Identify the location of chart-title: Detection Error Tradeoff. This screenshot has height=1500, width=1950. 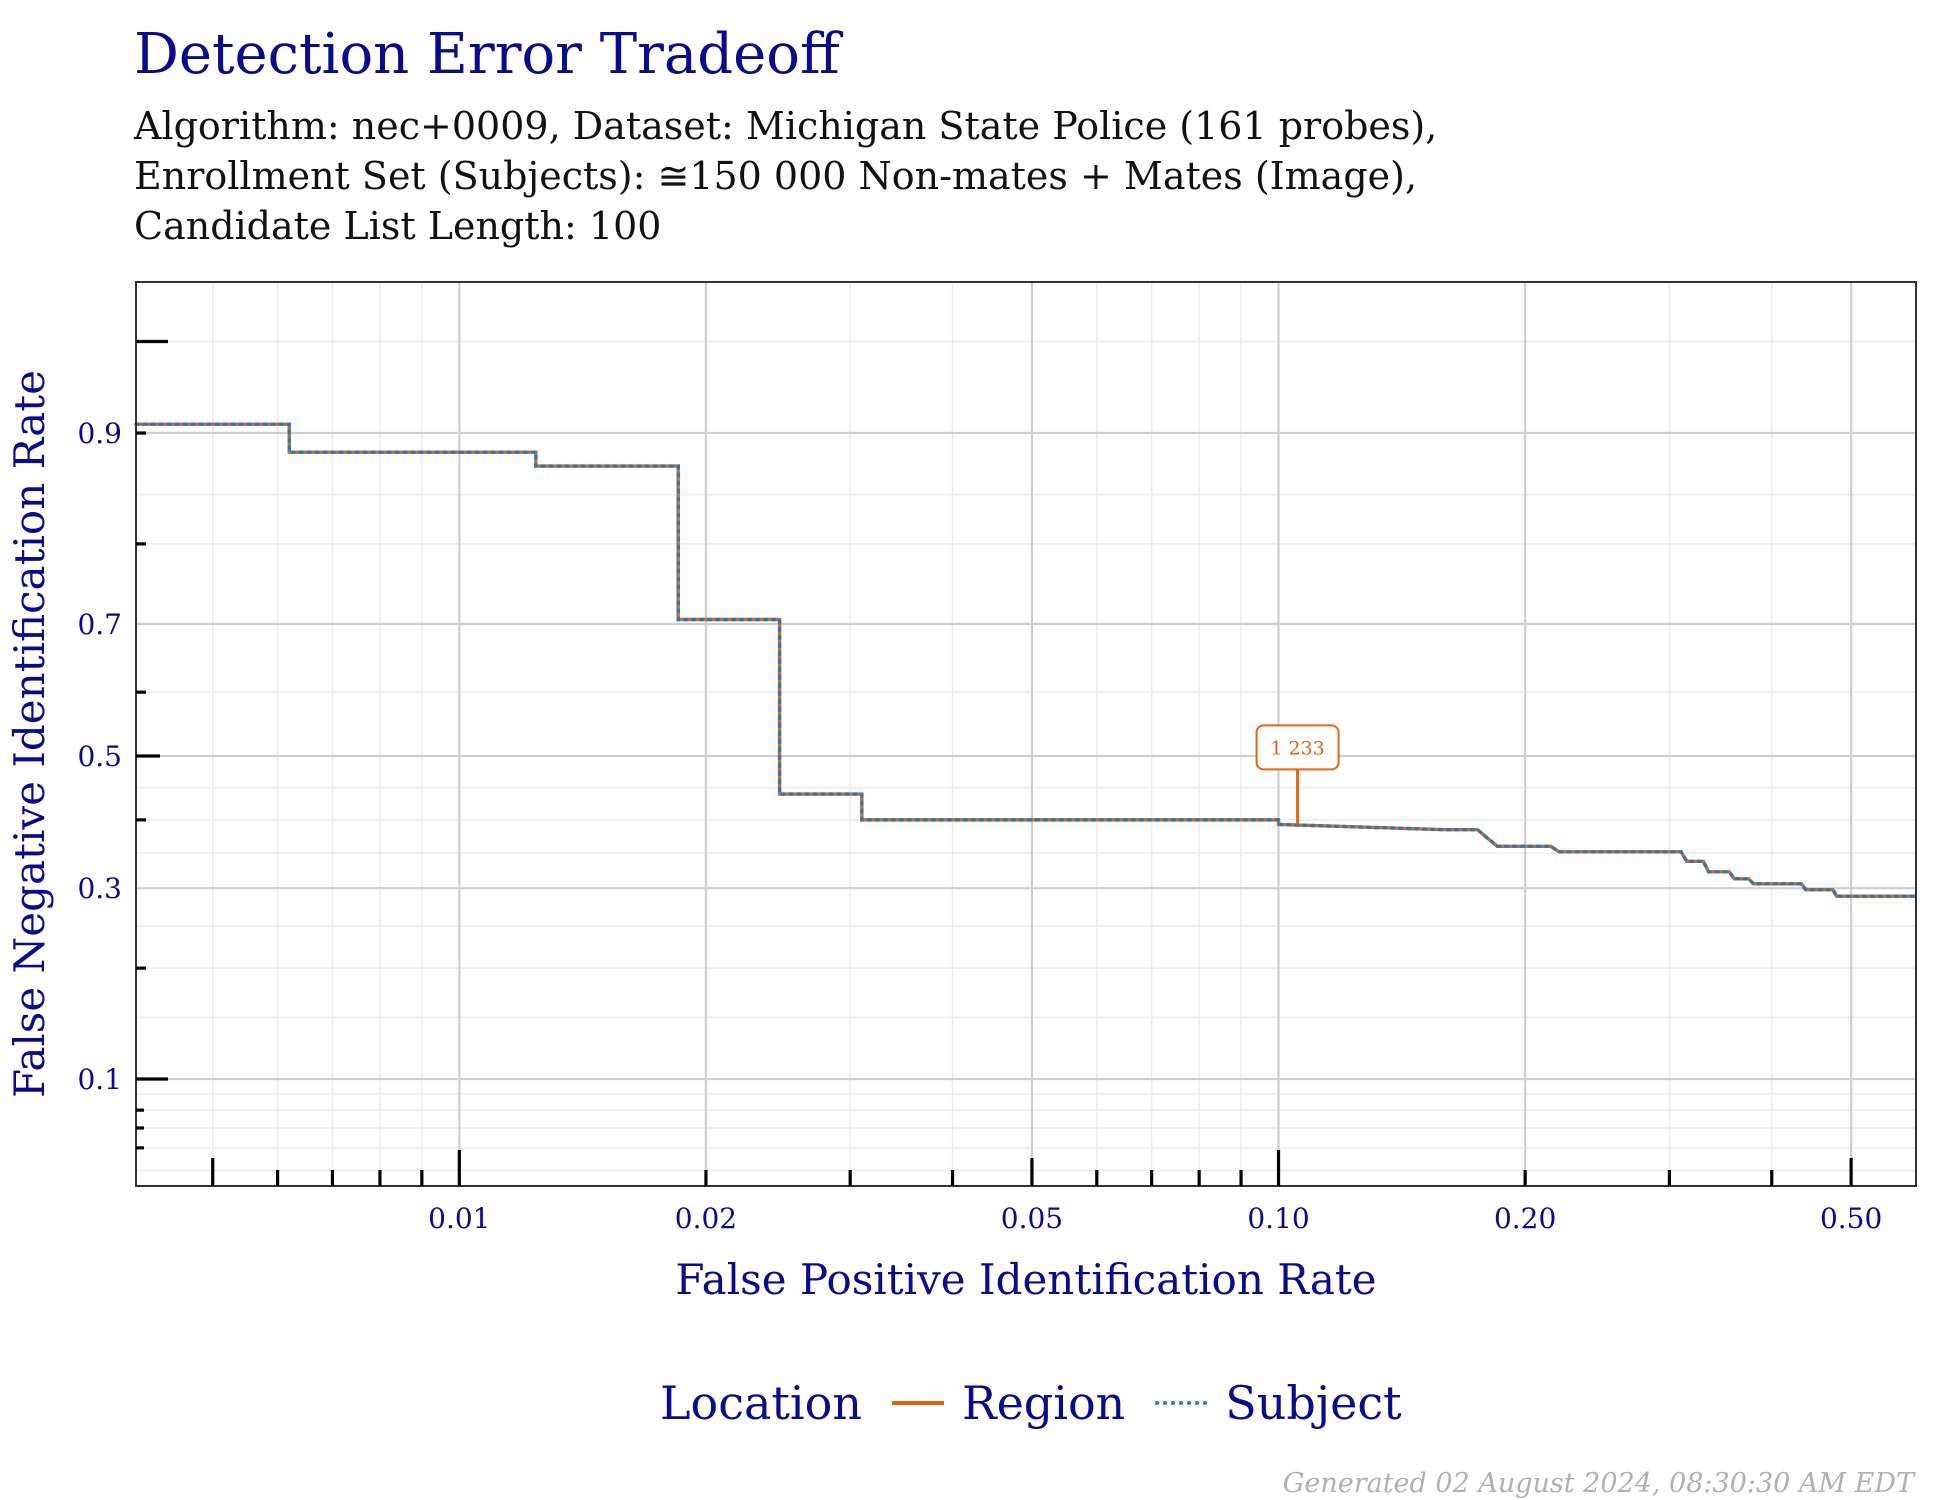
(487, 54).